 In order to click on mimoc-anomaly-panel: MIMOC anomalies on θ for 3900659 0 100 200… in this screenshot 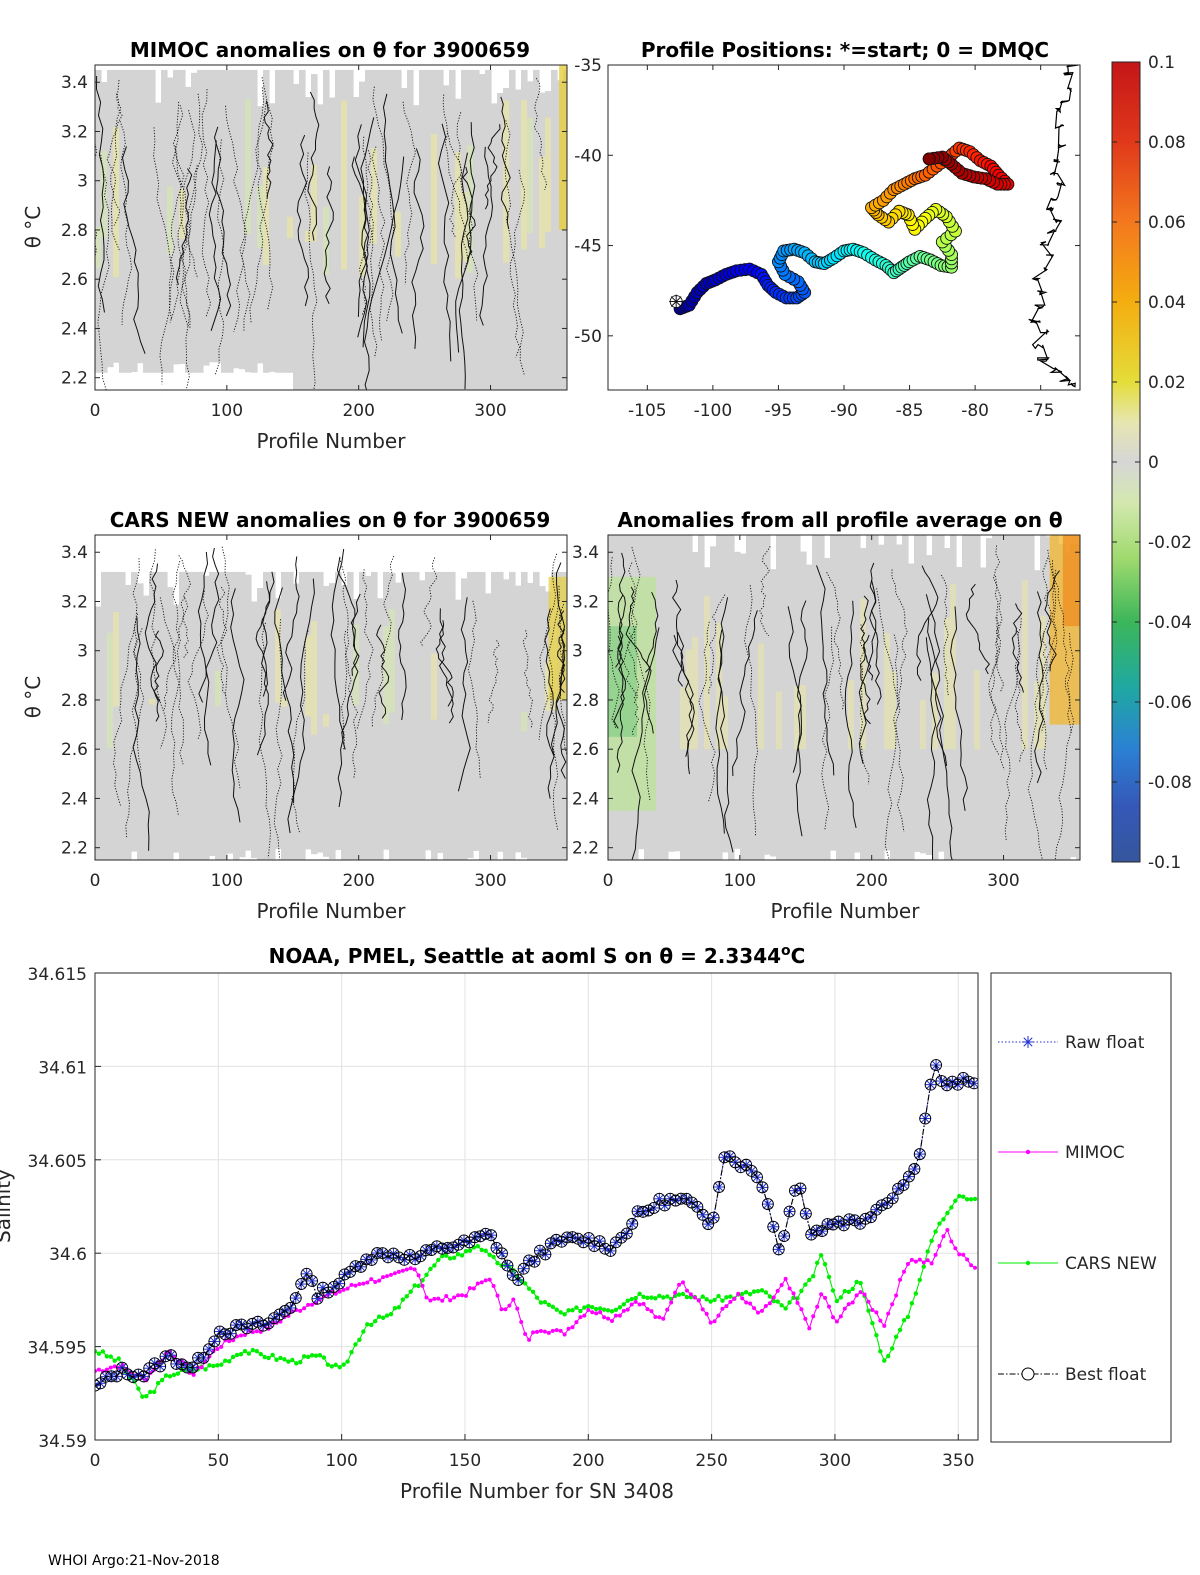, I will do `click(294, 245)`.